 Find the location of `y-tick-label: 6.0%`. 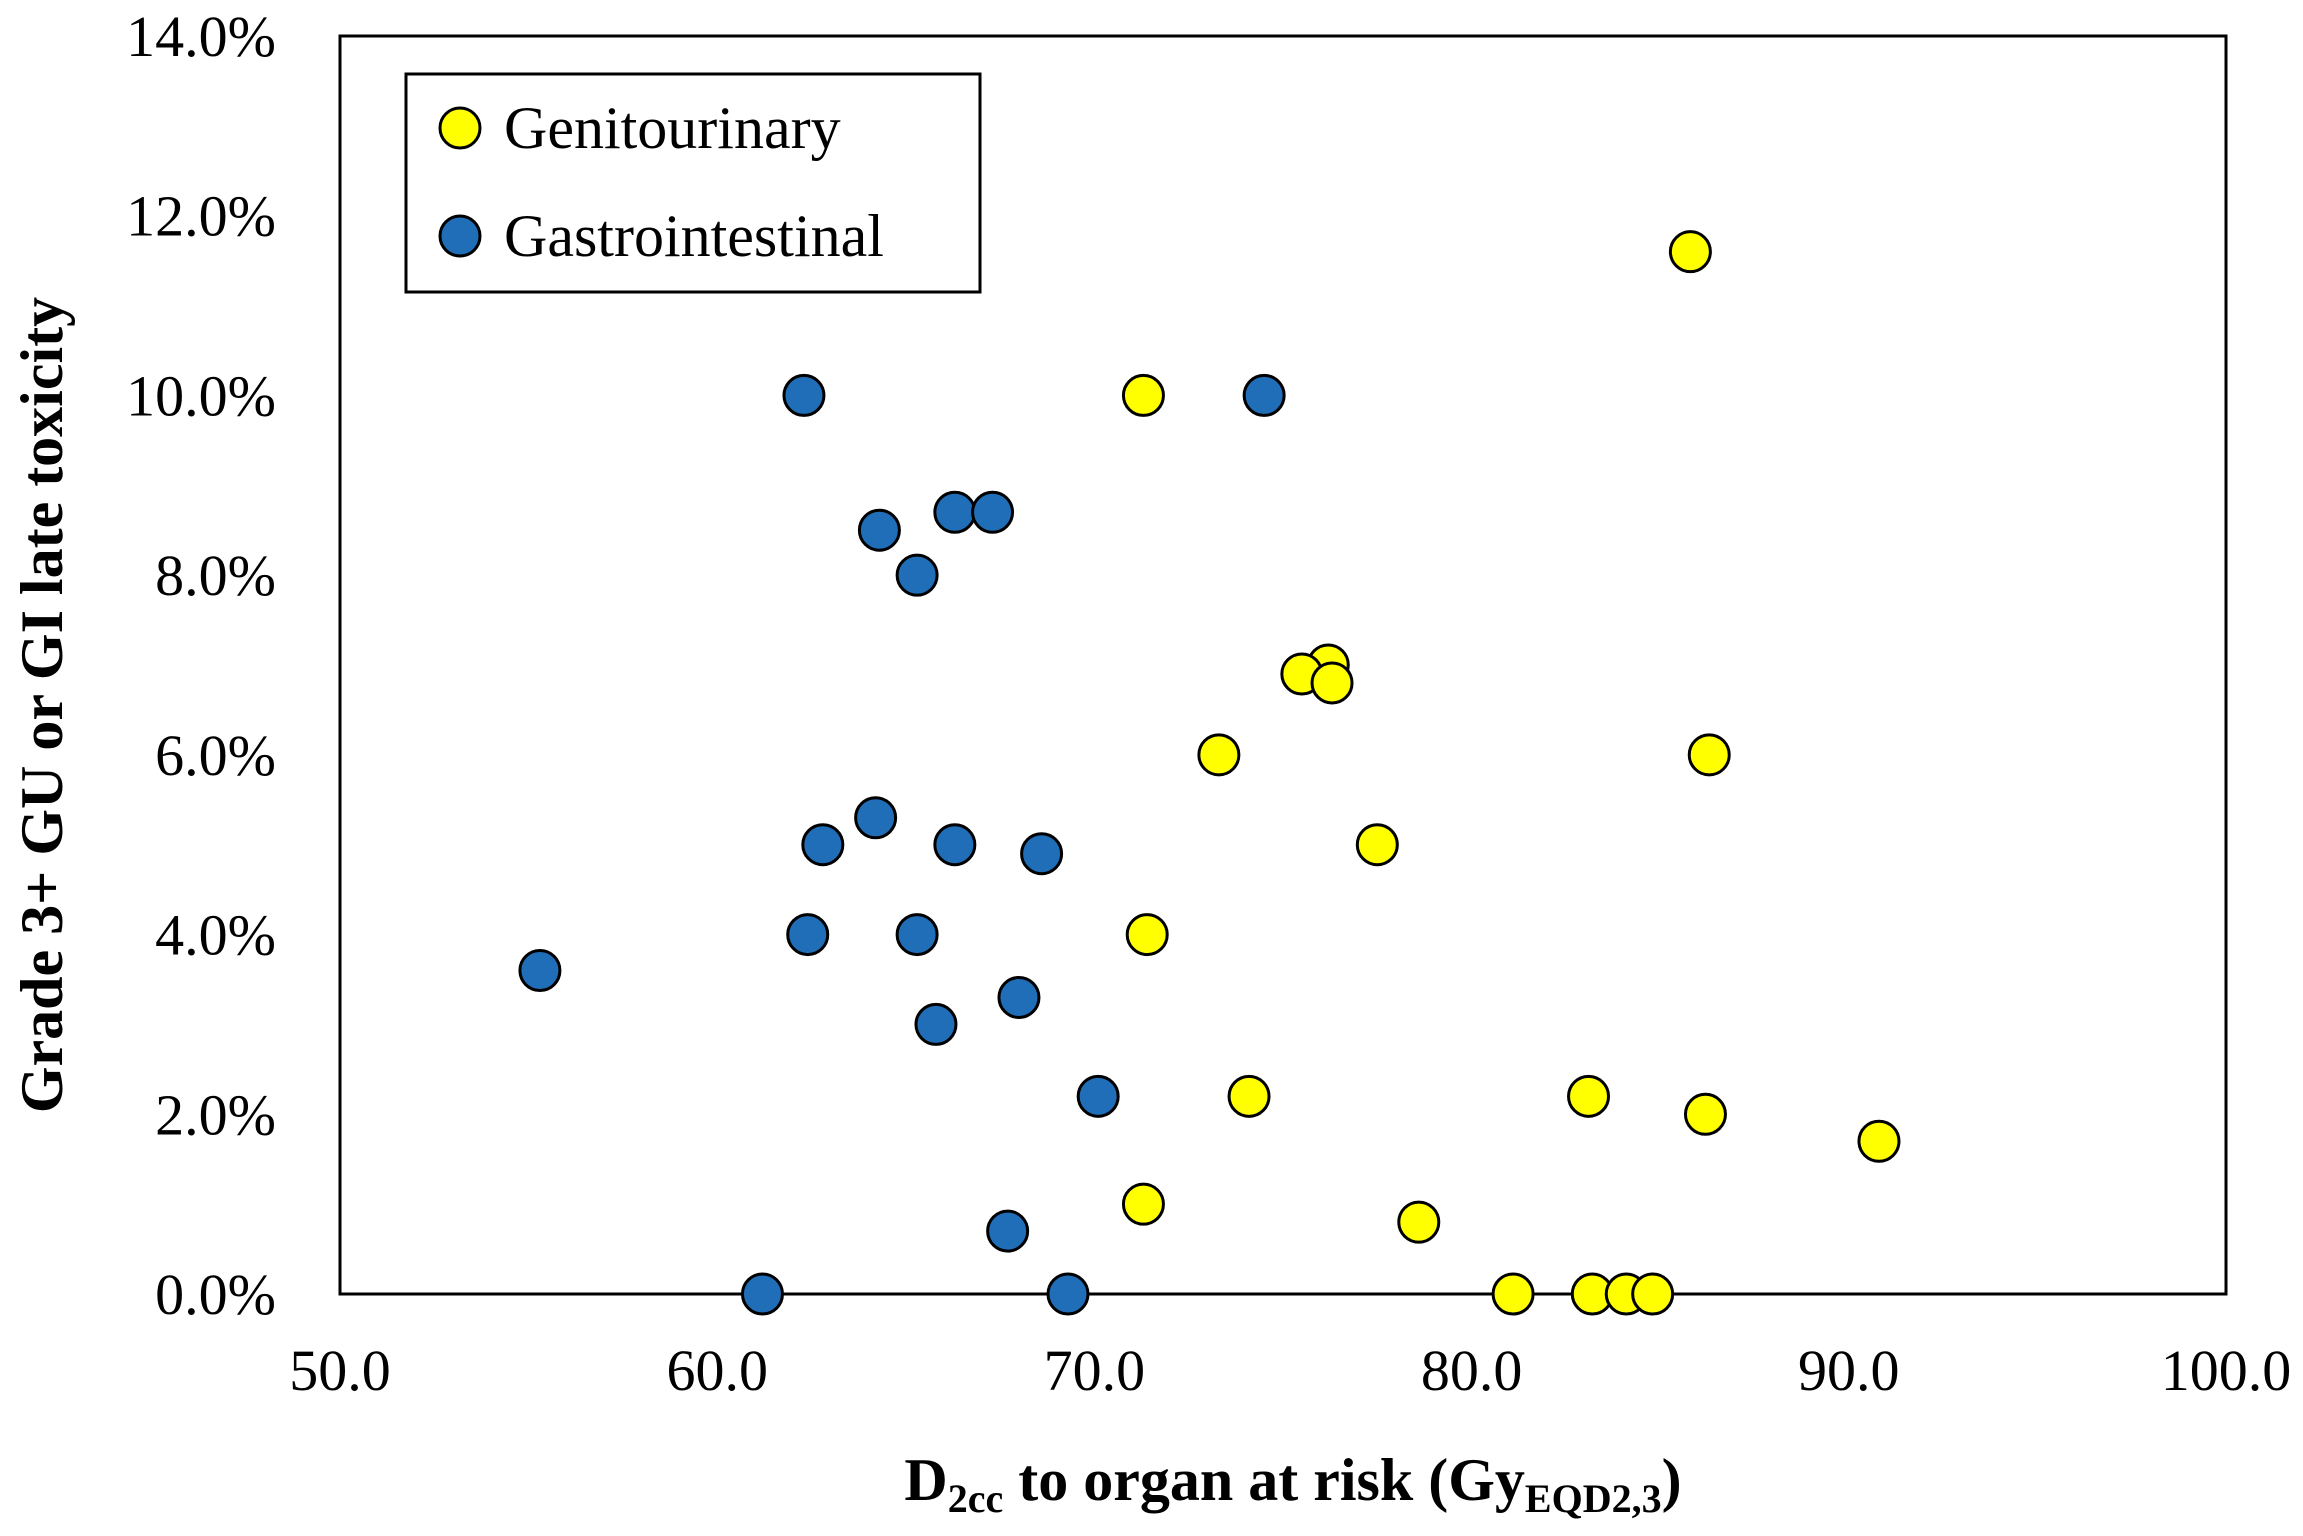

y-tick-label: 6.0% is located at coordinates (215, 755).